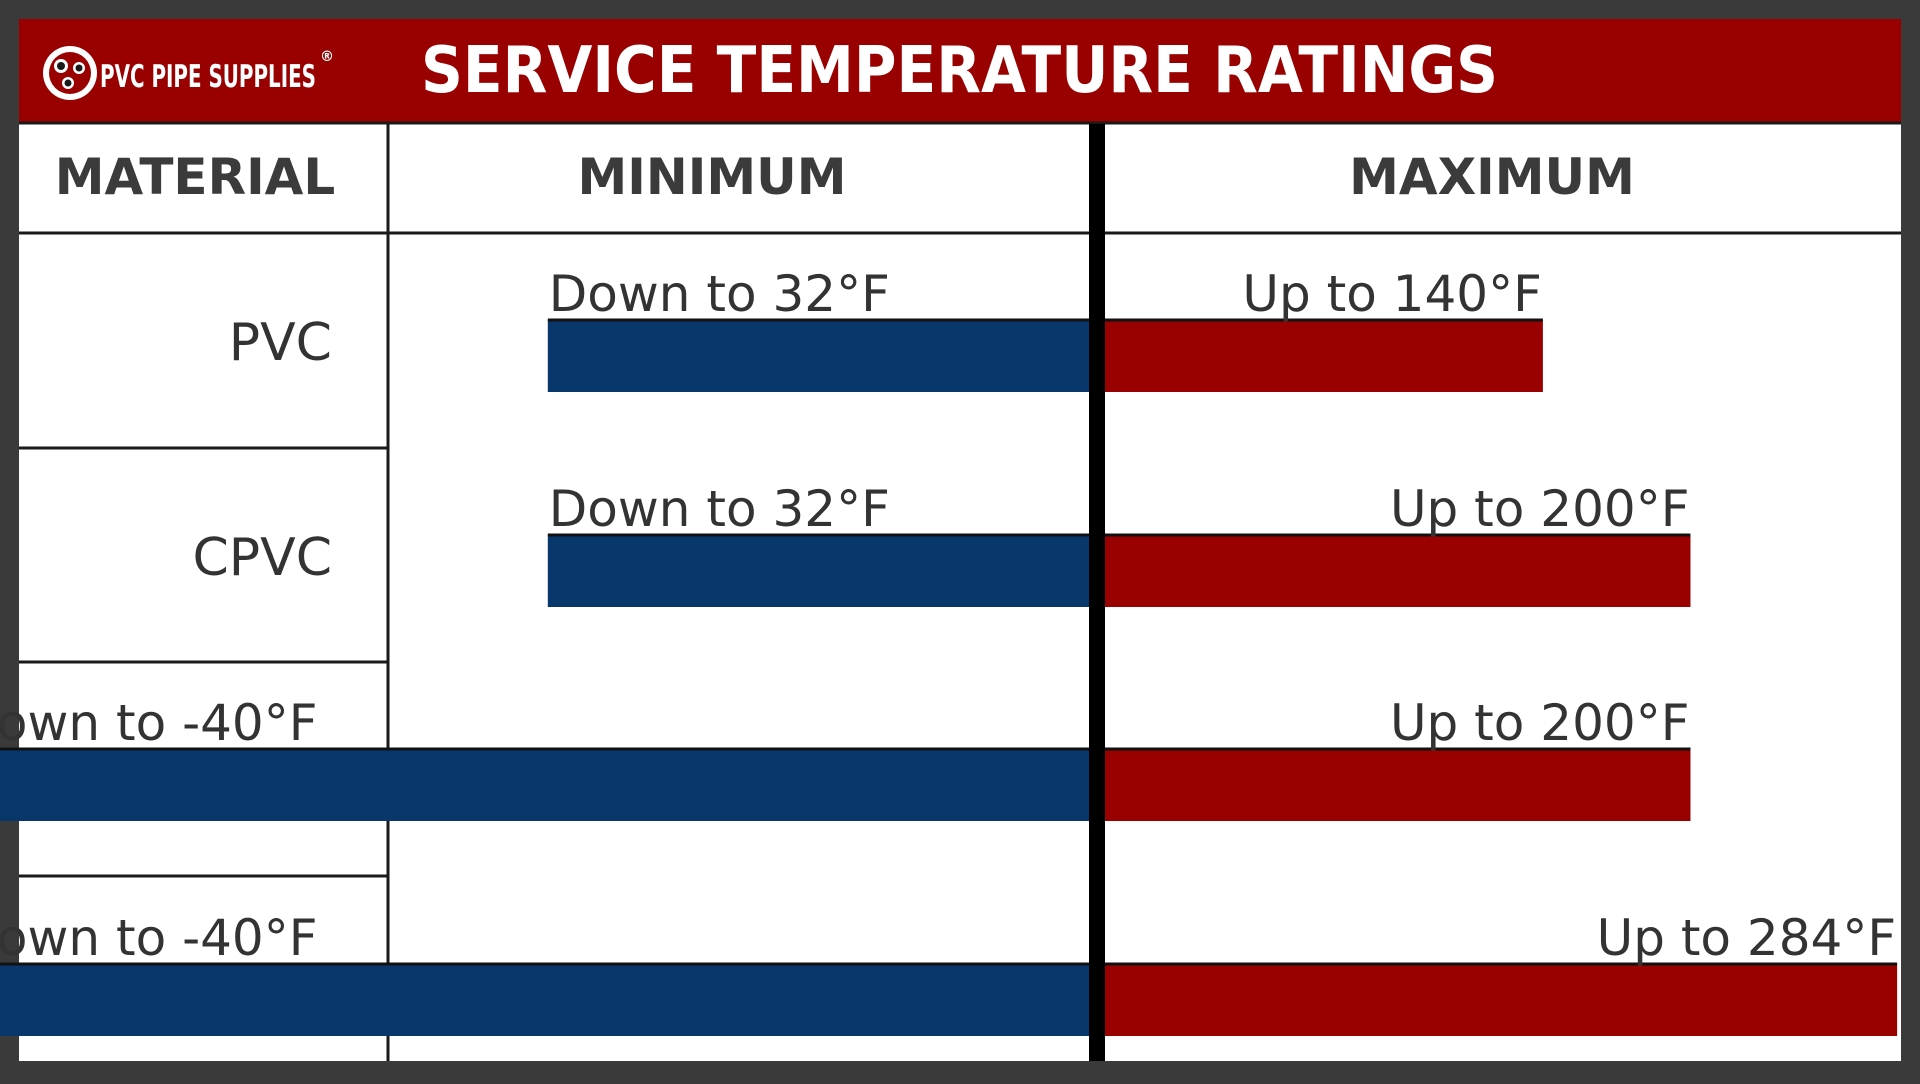 The width and height of the screenshot is (1920, 1084). What do you see at coordinates (1398, 571) in the screenshot?
I see `max-bar-cpvc` at bounding box center [1398, 571].